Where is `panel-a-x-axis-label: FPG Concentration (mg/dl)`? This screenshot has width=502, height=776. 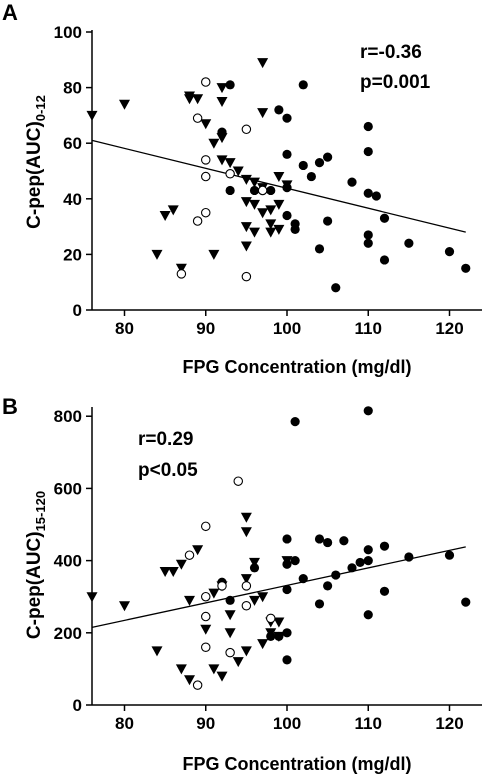
panel-a-x-axis-label: FPG Concentration (mg/dl) is located at coordinates (297, 367).